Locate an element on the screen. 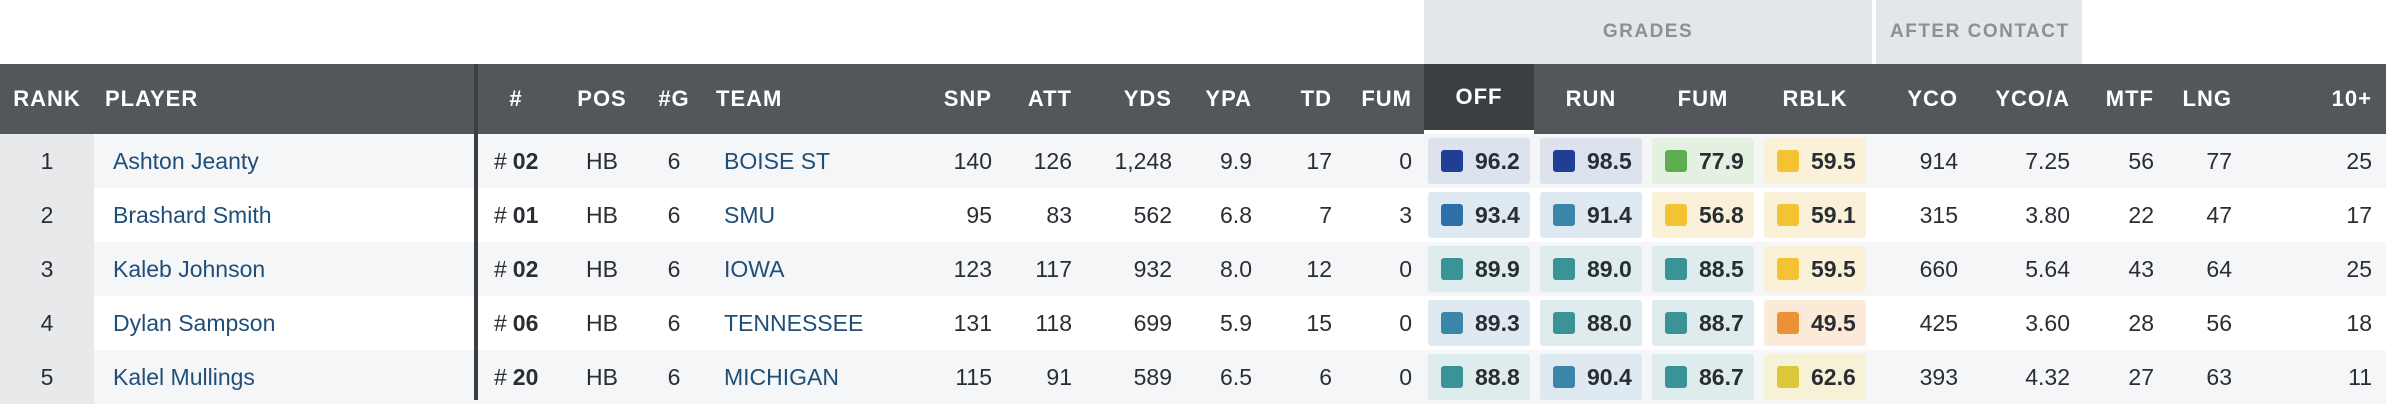 This screenshot has height=404, width=2386. column-header-rblk: RBLK is located at coordinates (1815, 98).